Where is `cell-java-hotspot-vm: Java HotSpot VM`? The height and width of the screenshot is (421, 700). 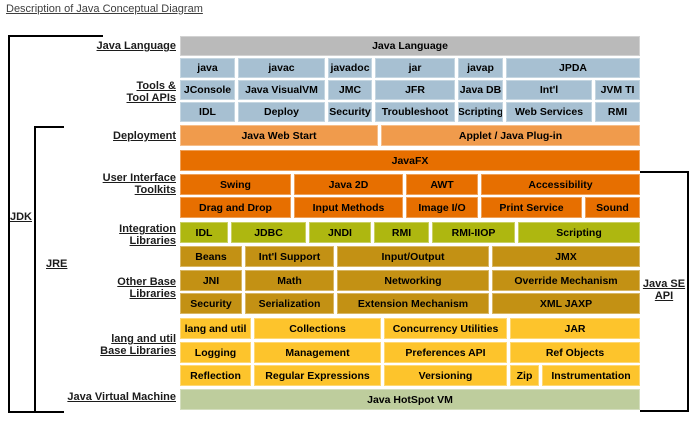
cell-java-hotspot-vm: Java HotSpot VM is located at coordinates (410, 399).